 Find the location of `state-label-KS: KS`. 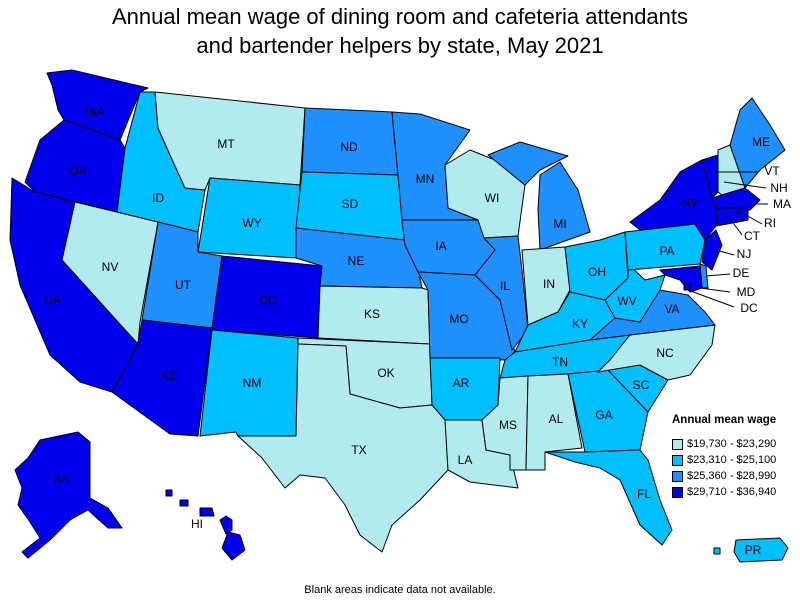

state-label-KS: KS is located at coordinates (372, 314).